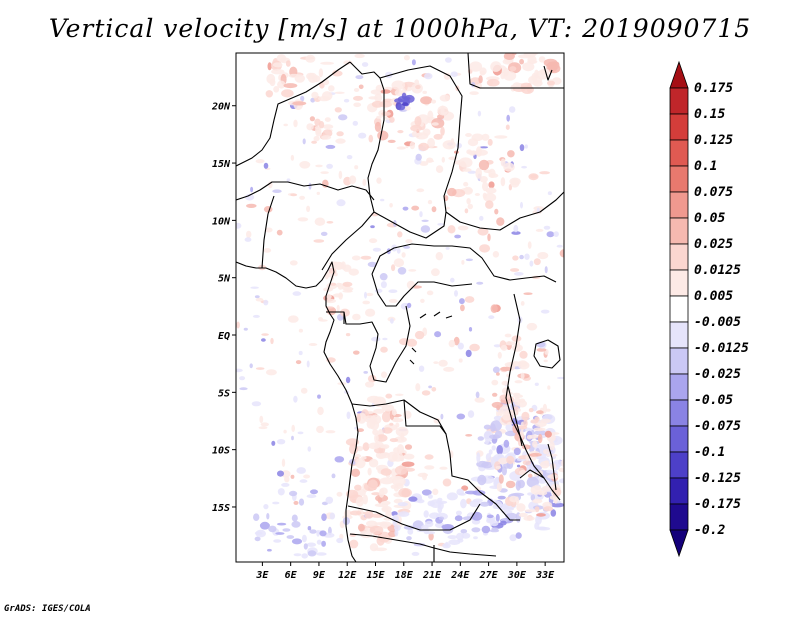 This screenshot has width=800, height=618. I want to click on x-tick-label: 27E, so click(489, 575).